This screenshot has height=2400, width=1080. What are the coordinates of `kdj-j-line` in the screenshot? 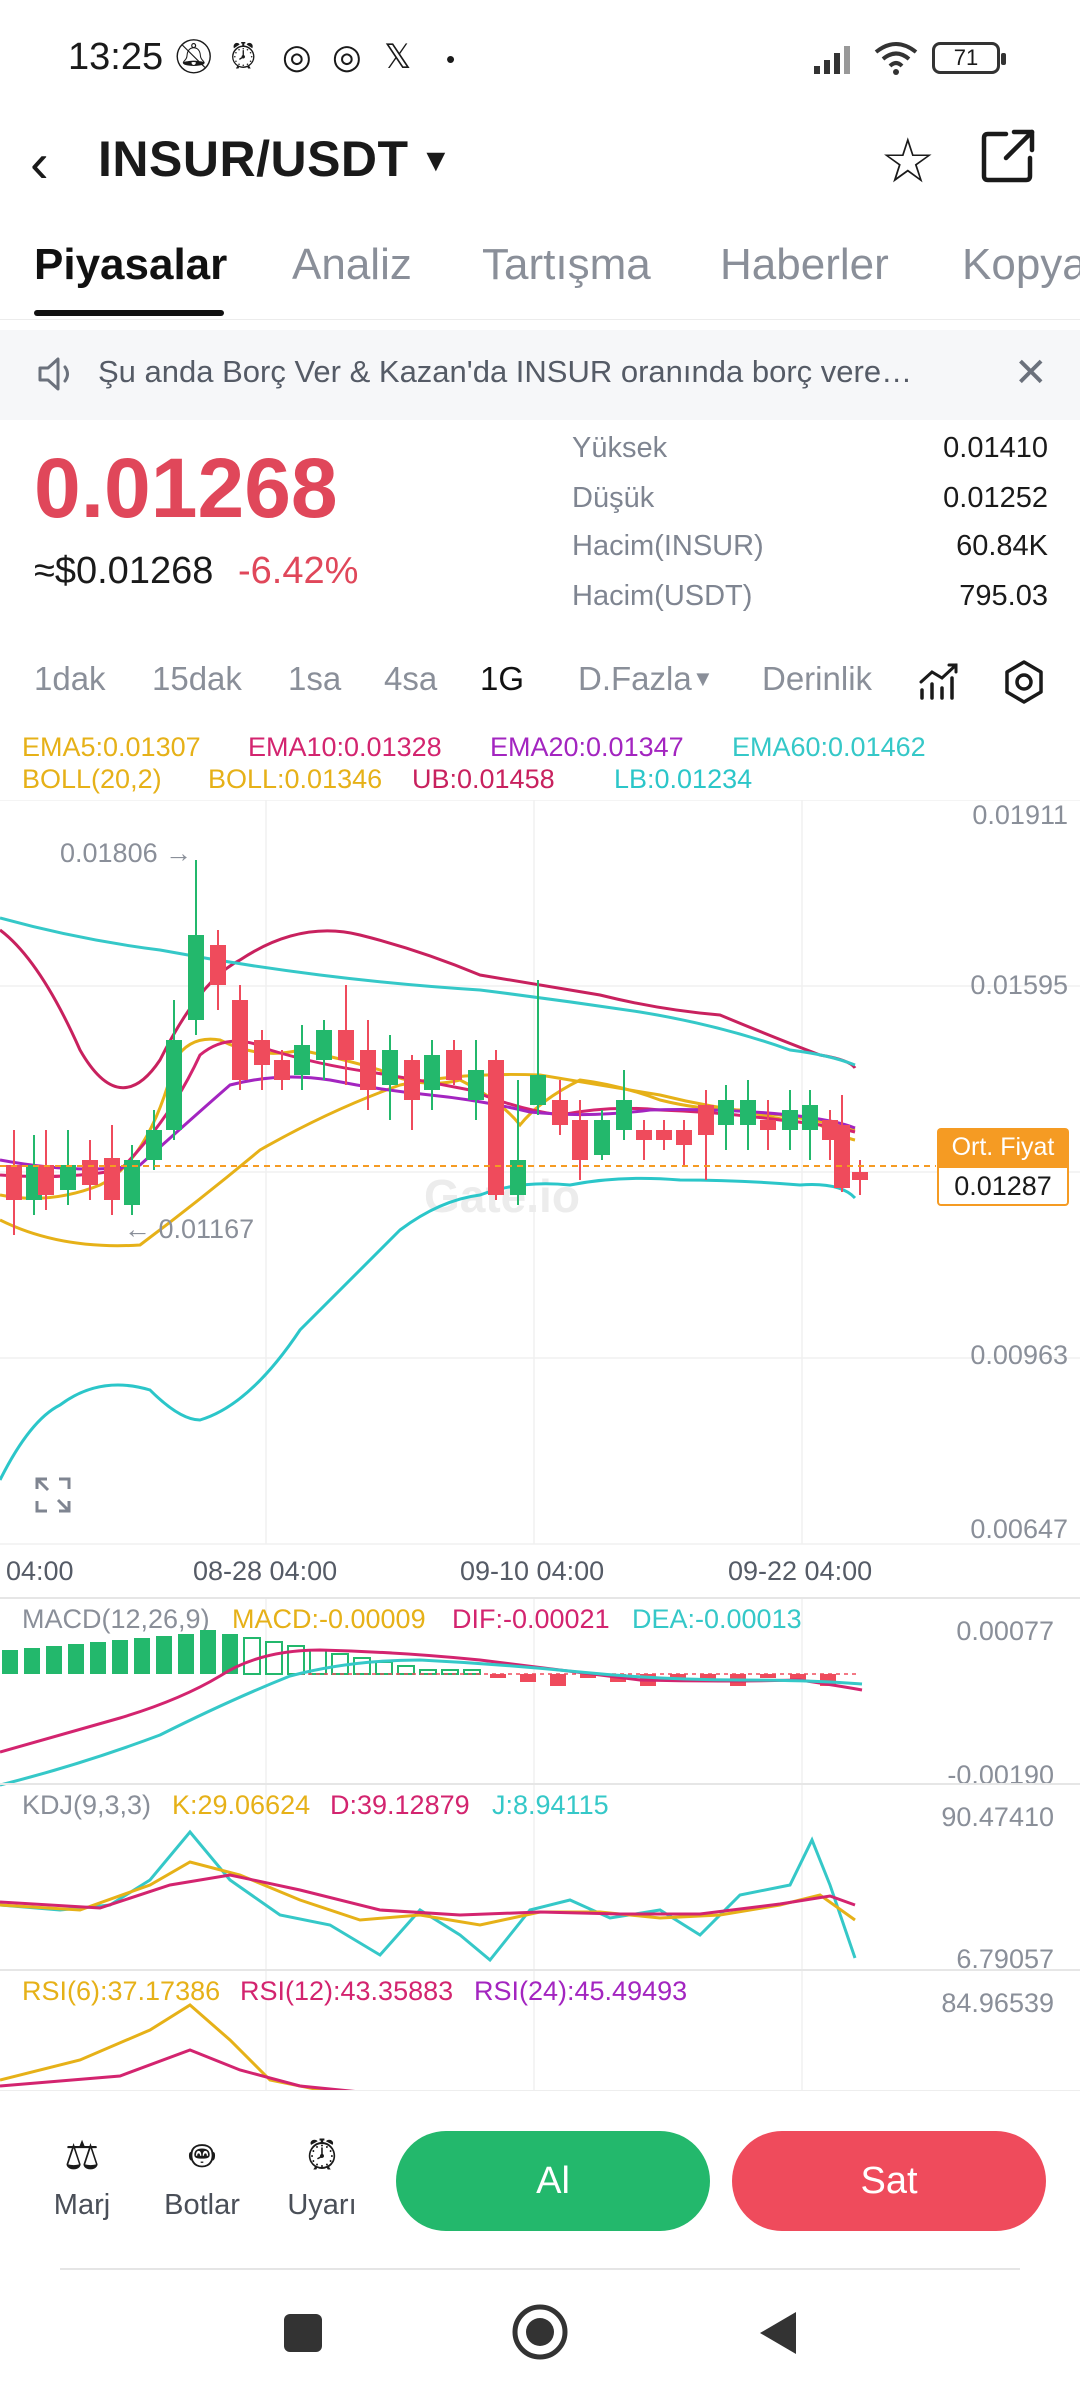 It's located at (428, 1896).